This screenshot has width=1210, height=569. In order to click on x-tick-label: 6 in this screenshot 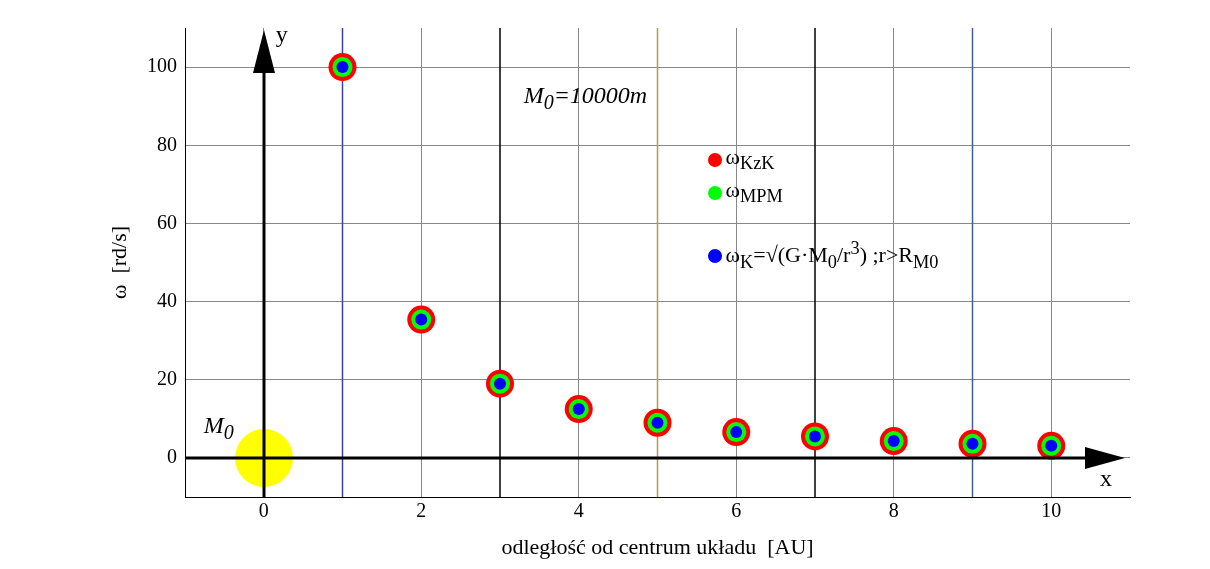, I will do `click(736, 510)`.